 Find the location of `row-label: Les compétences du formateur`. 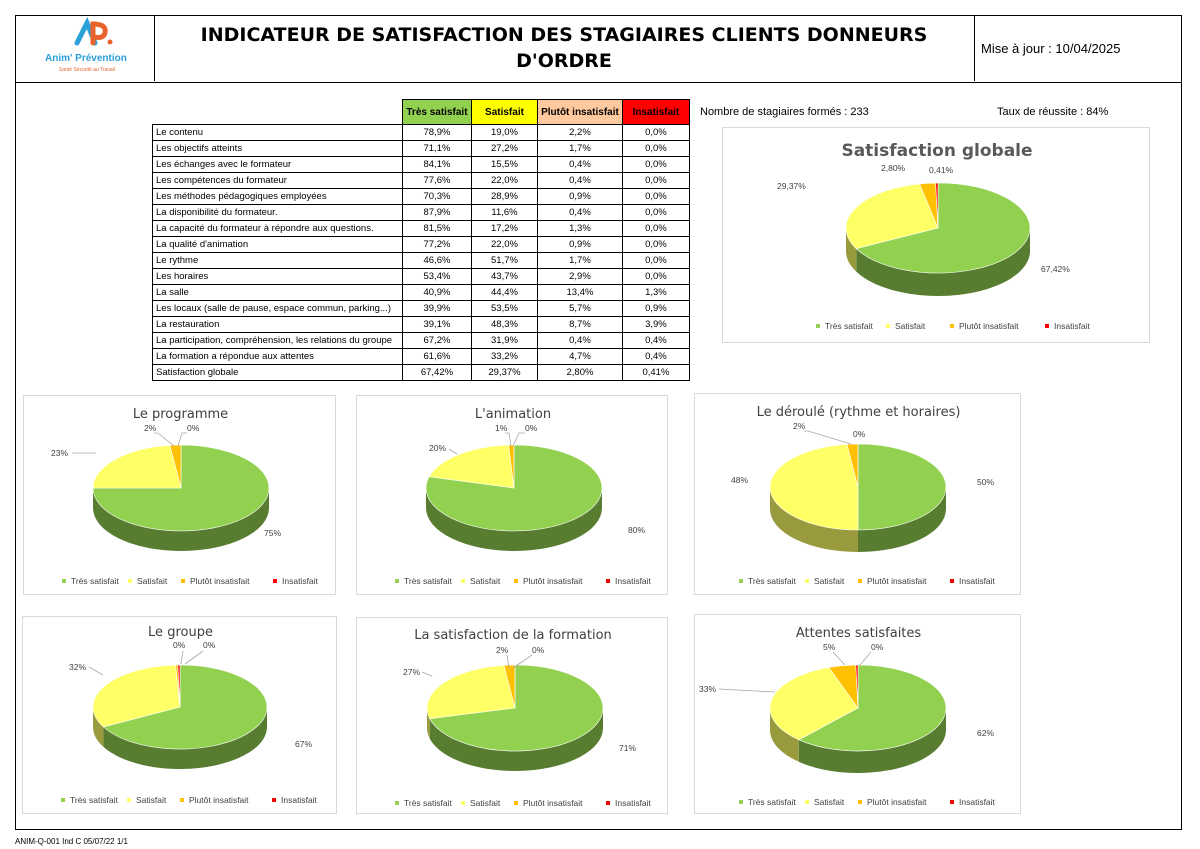

row-label: Les compétences du formateur is located at coordinates (277, 180).